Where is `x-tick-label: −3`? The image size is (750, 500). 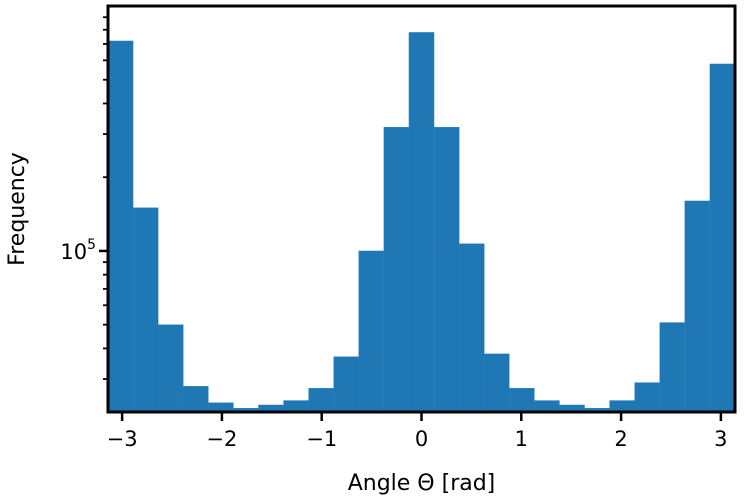 x-tick-label: −3 is located at coordinates (122, 439).